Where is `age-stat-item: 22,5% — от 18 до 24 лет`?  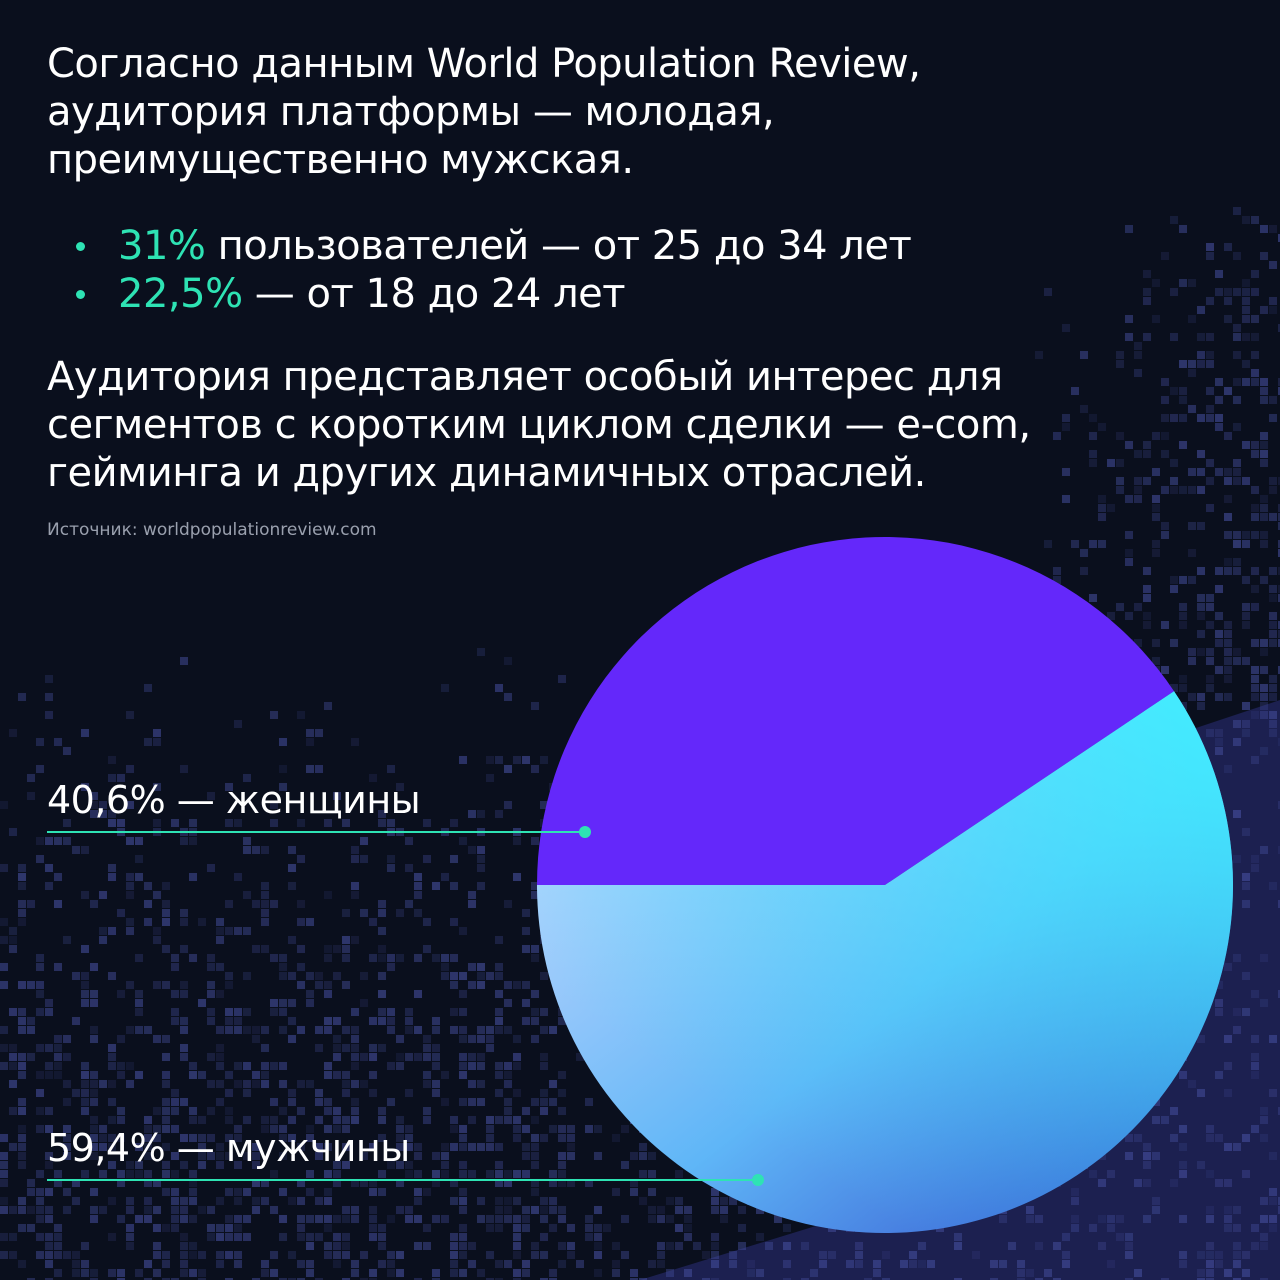 age-stat-item: 22,5% — от 18 до 24 лет is located at coordinates (490, 294).